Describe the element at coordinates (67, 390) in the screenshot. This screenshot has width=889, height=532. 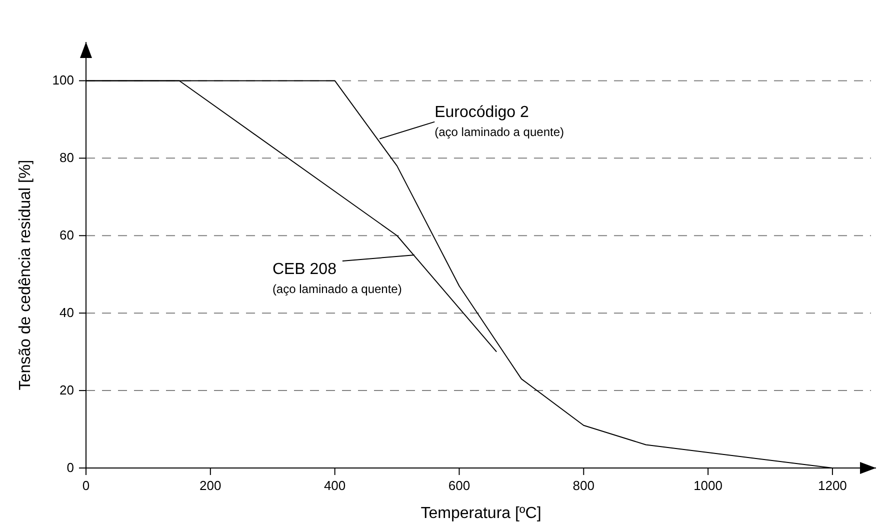
I see `y-tick-label: 20` at that location.